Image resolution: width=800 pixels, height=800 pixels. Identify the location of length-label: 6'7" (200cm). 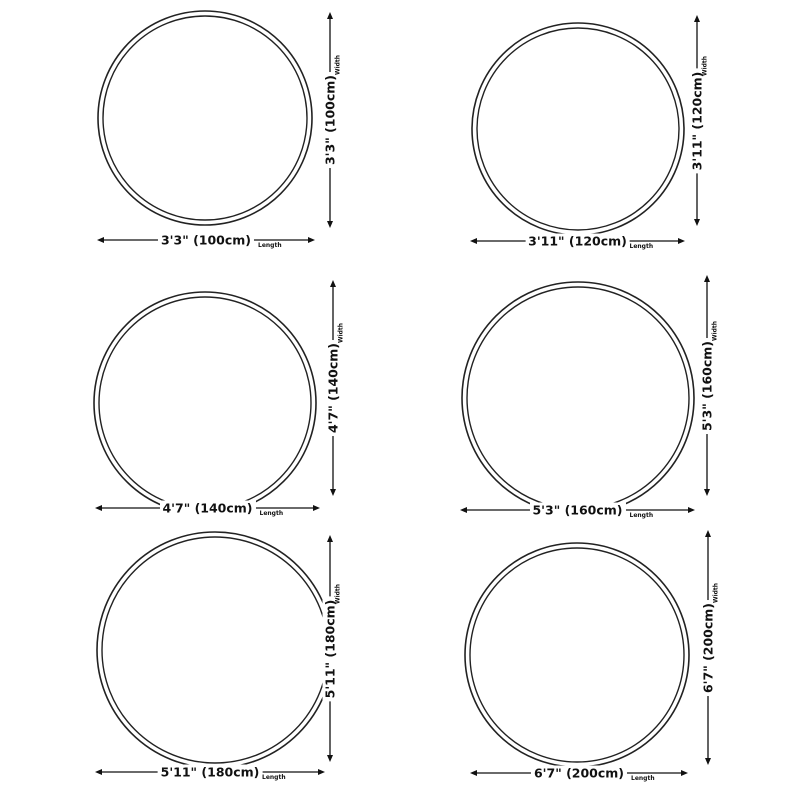
(579, 773).